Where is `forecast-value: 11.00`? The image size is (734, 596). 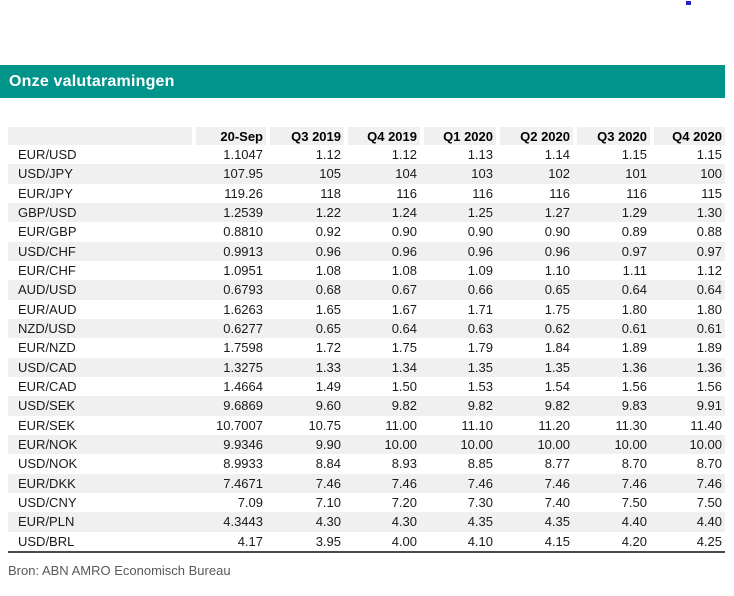 forecast-value: 11.00 is located at coordinates (401, 425).